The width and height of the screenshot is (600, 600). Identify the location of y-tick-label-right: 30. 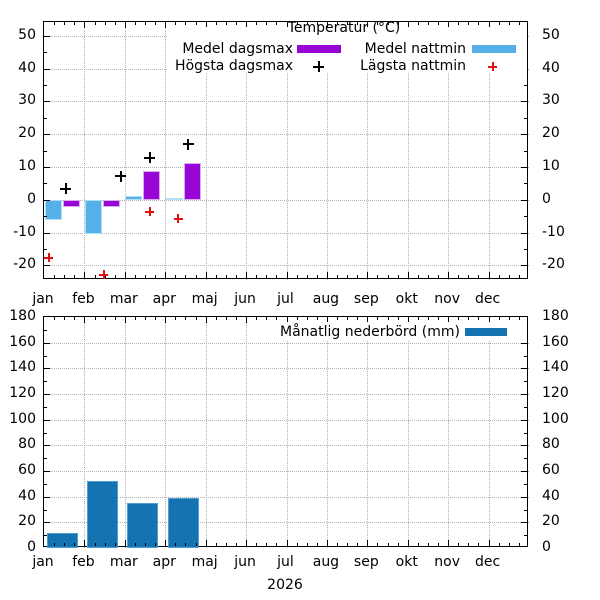
(551, 100).